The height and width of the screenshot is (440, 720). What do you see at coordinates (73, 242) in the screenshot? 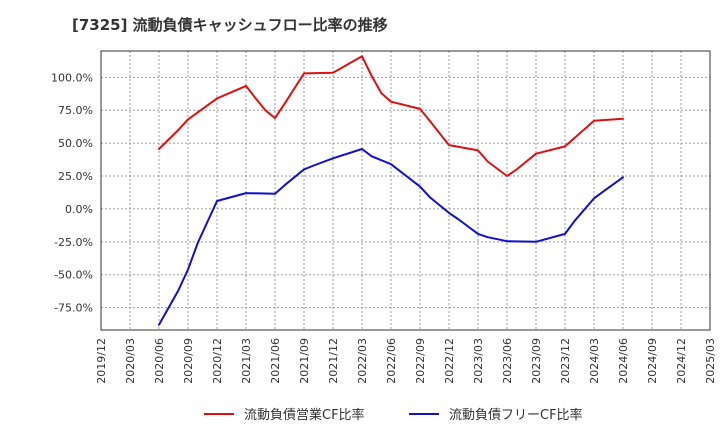
I see `y-tick-label: -25.0%` at bounding box center [73, 242].